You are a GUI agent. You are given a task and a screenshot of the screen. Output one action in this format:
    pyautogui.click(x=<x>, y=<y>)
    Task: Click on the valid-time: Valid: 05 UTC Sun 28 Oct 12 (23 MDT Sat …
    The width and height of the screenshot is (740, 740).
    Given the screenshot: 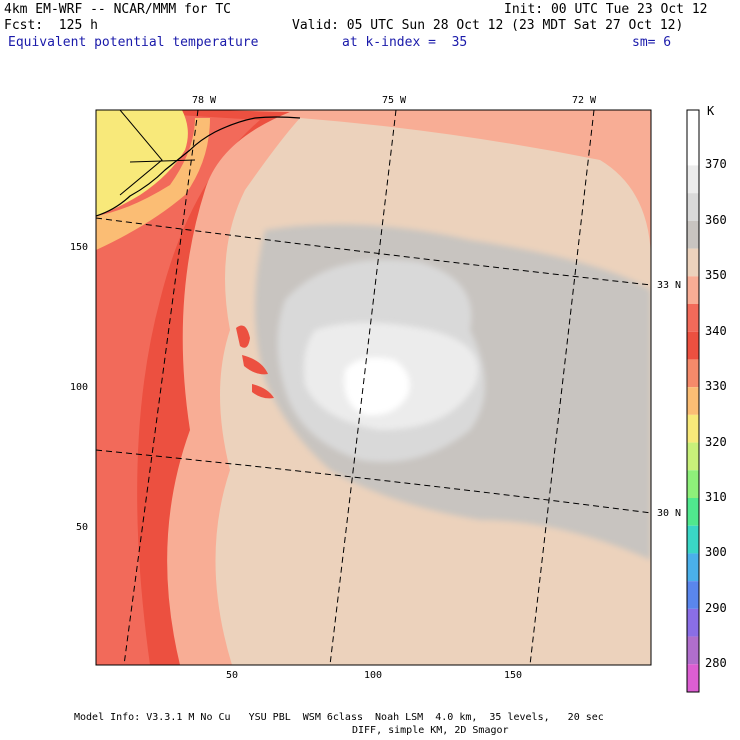 What is the action you would take?
    pyautogui.click(x=488, y=25)
    